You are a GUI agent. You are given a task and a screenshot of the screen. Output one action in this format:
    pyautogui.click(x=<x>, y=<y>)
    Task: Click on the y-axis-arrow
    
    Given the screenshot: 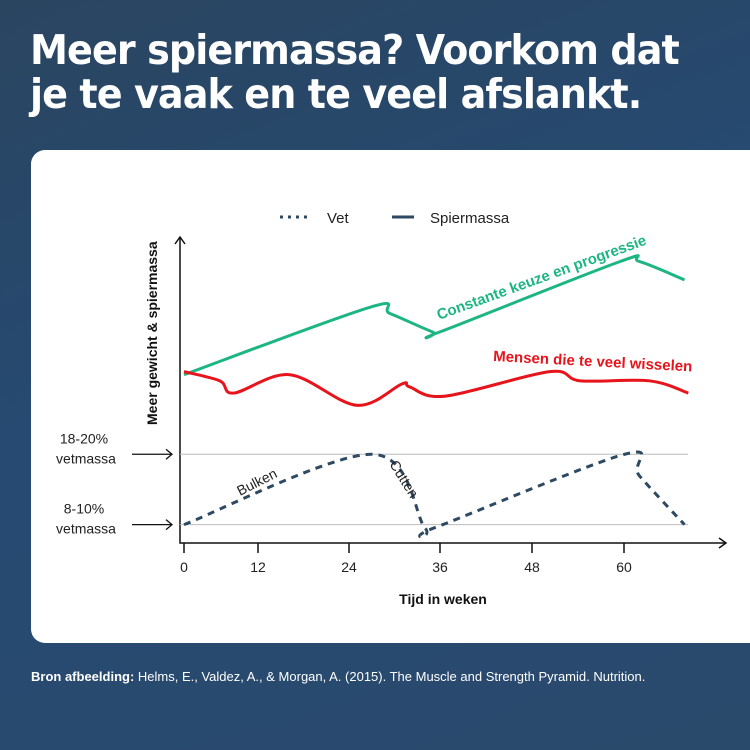 What is the action you would take?
    pyautogui.click(x=180, y=240)
    